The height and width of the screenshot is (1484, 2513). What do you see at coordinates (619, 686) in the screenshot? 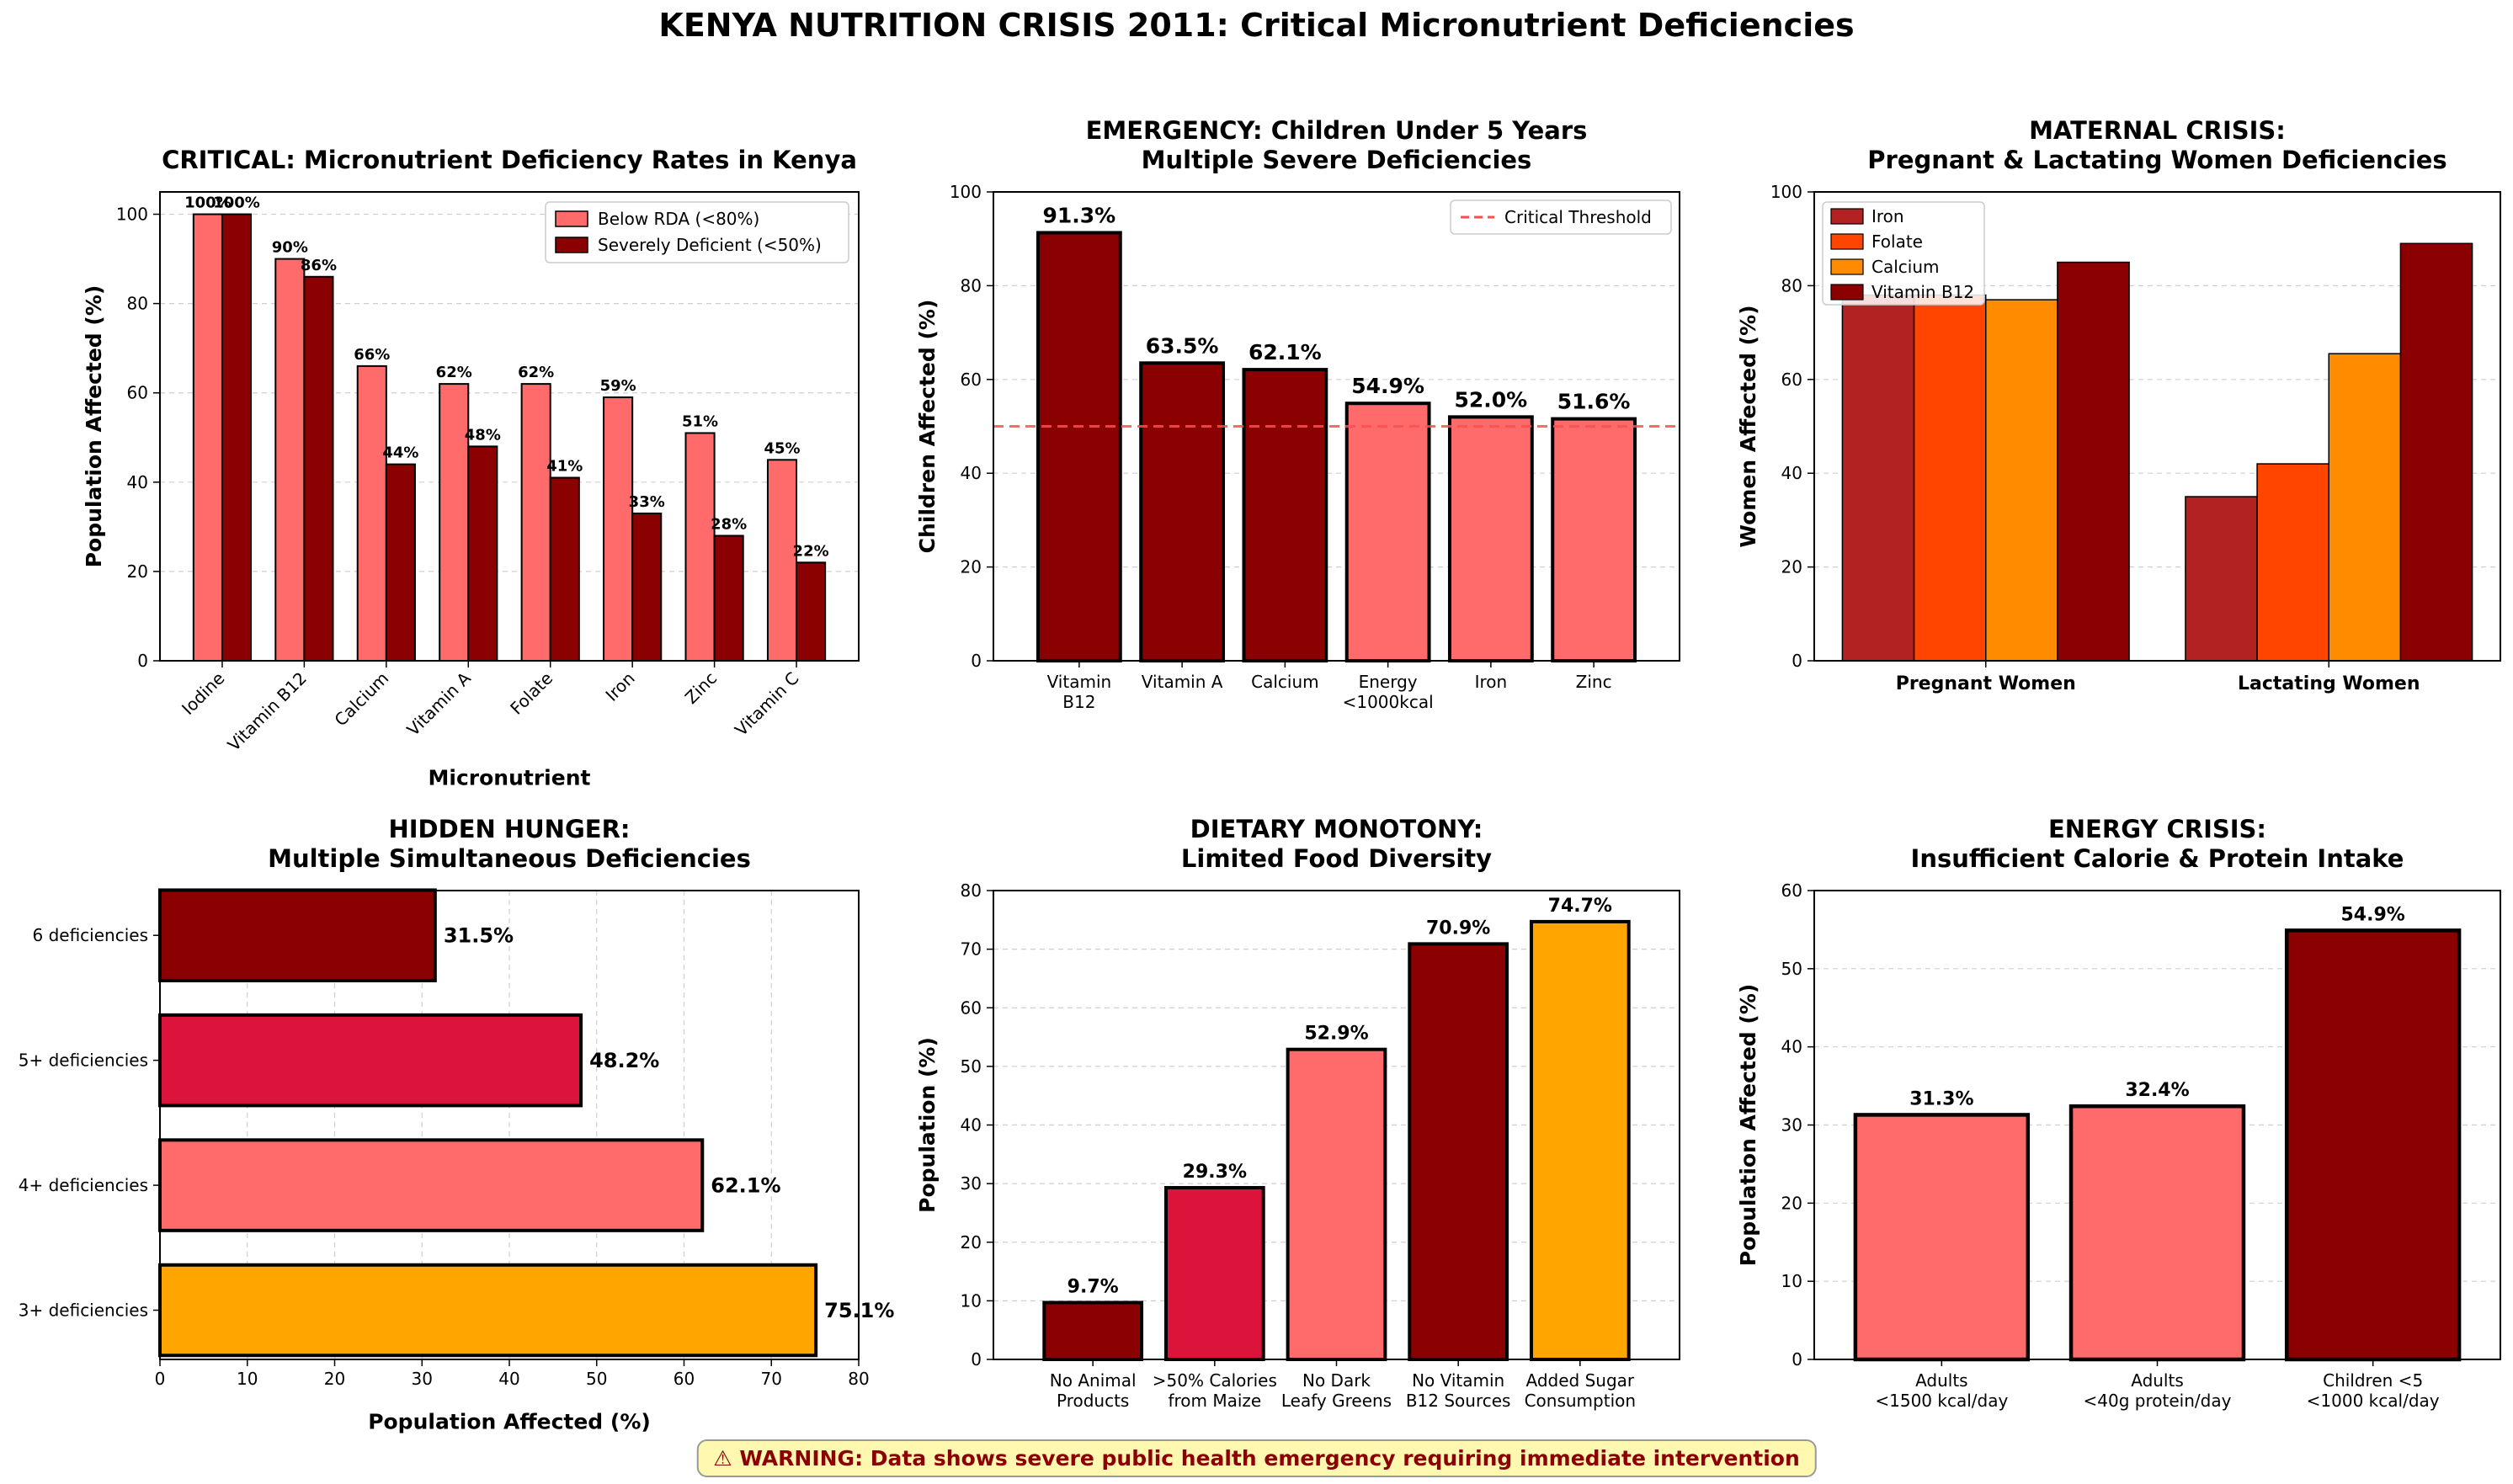
I see `tick-label: Iron` at bounding box center [619, 686].